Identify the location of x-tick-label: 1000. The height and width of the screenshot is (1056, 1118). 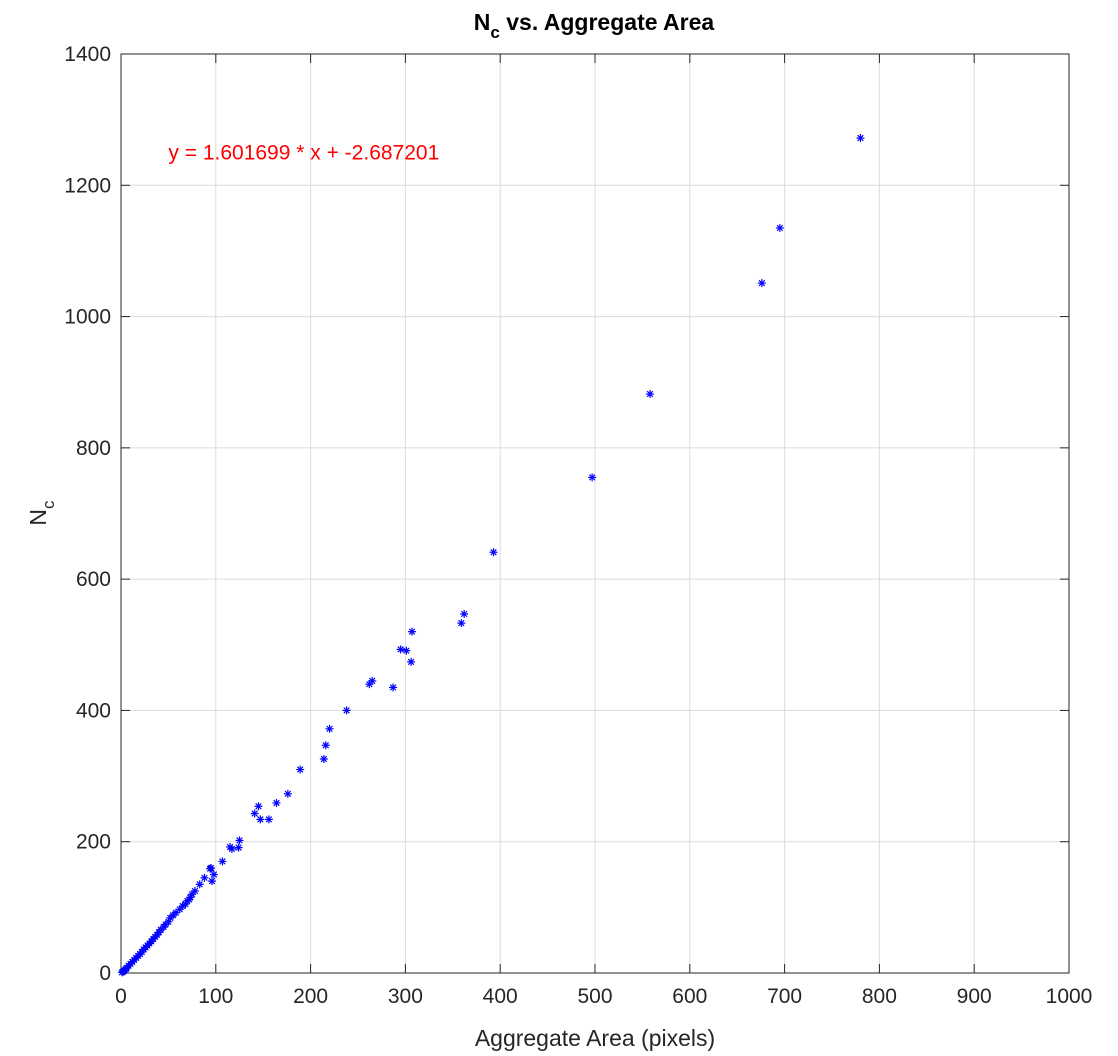
(1069, 996).